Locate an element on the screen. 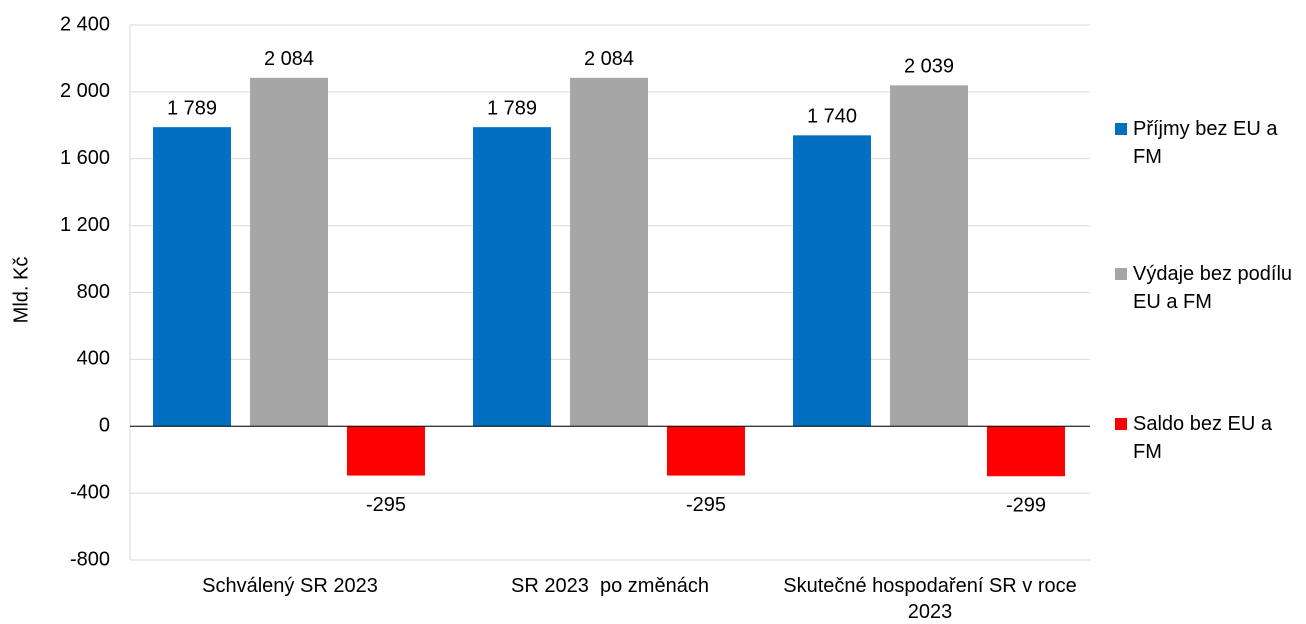 The image size is (1306, 624). y-tick-label: 2 400 is located at coordinates (85, 24).